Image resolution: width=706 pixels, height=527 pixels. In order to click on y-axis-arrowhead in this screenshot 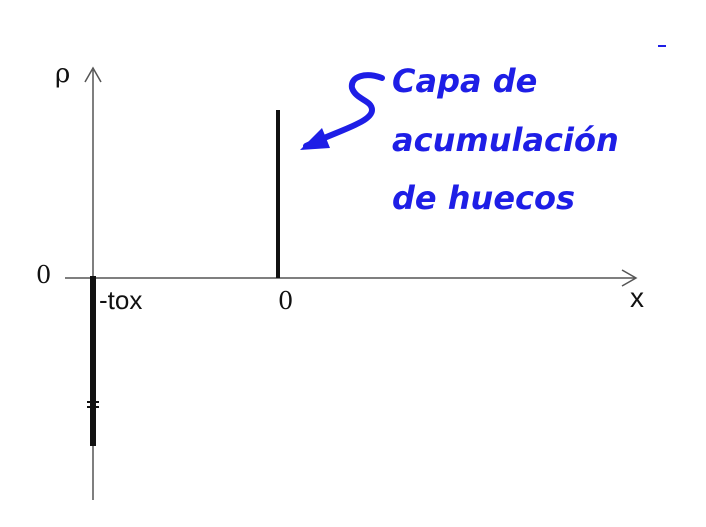, I will do `click(93, 74)`.